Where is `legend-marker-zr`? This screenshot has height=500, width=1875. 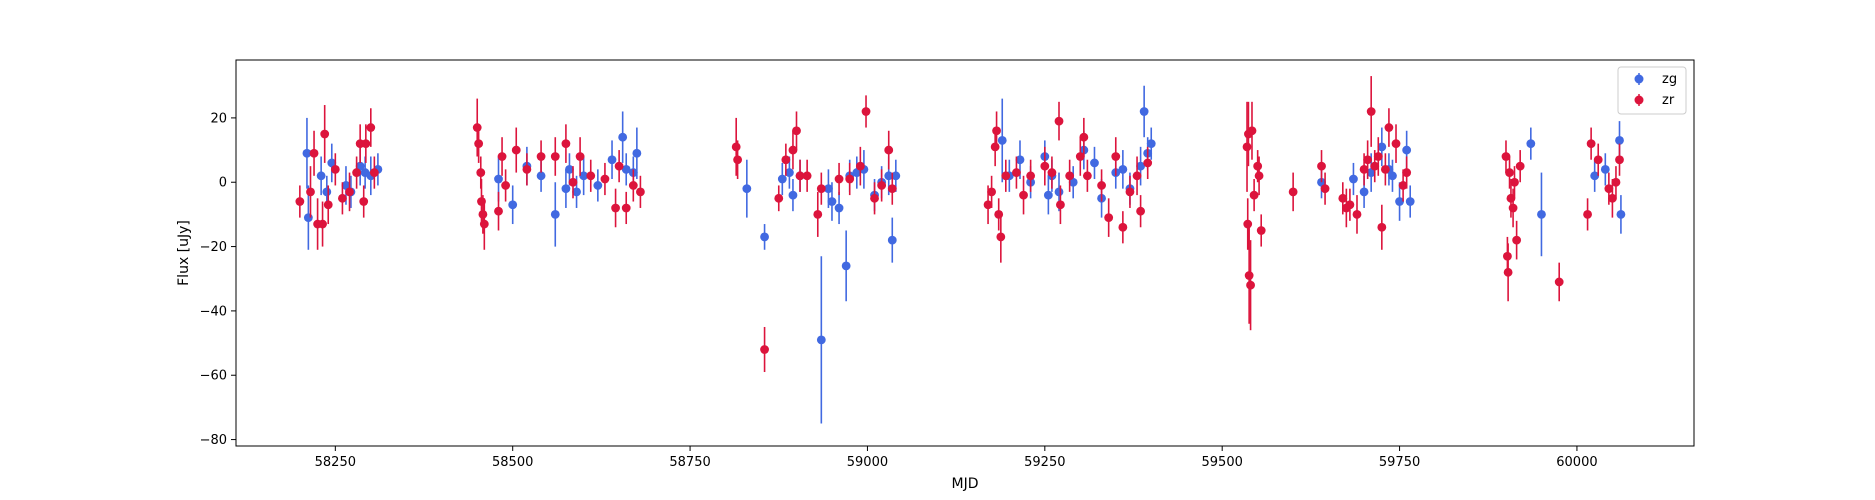
legend-marker-zr is located at coordinates (1639, 100).